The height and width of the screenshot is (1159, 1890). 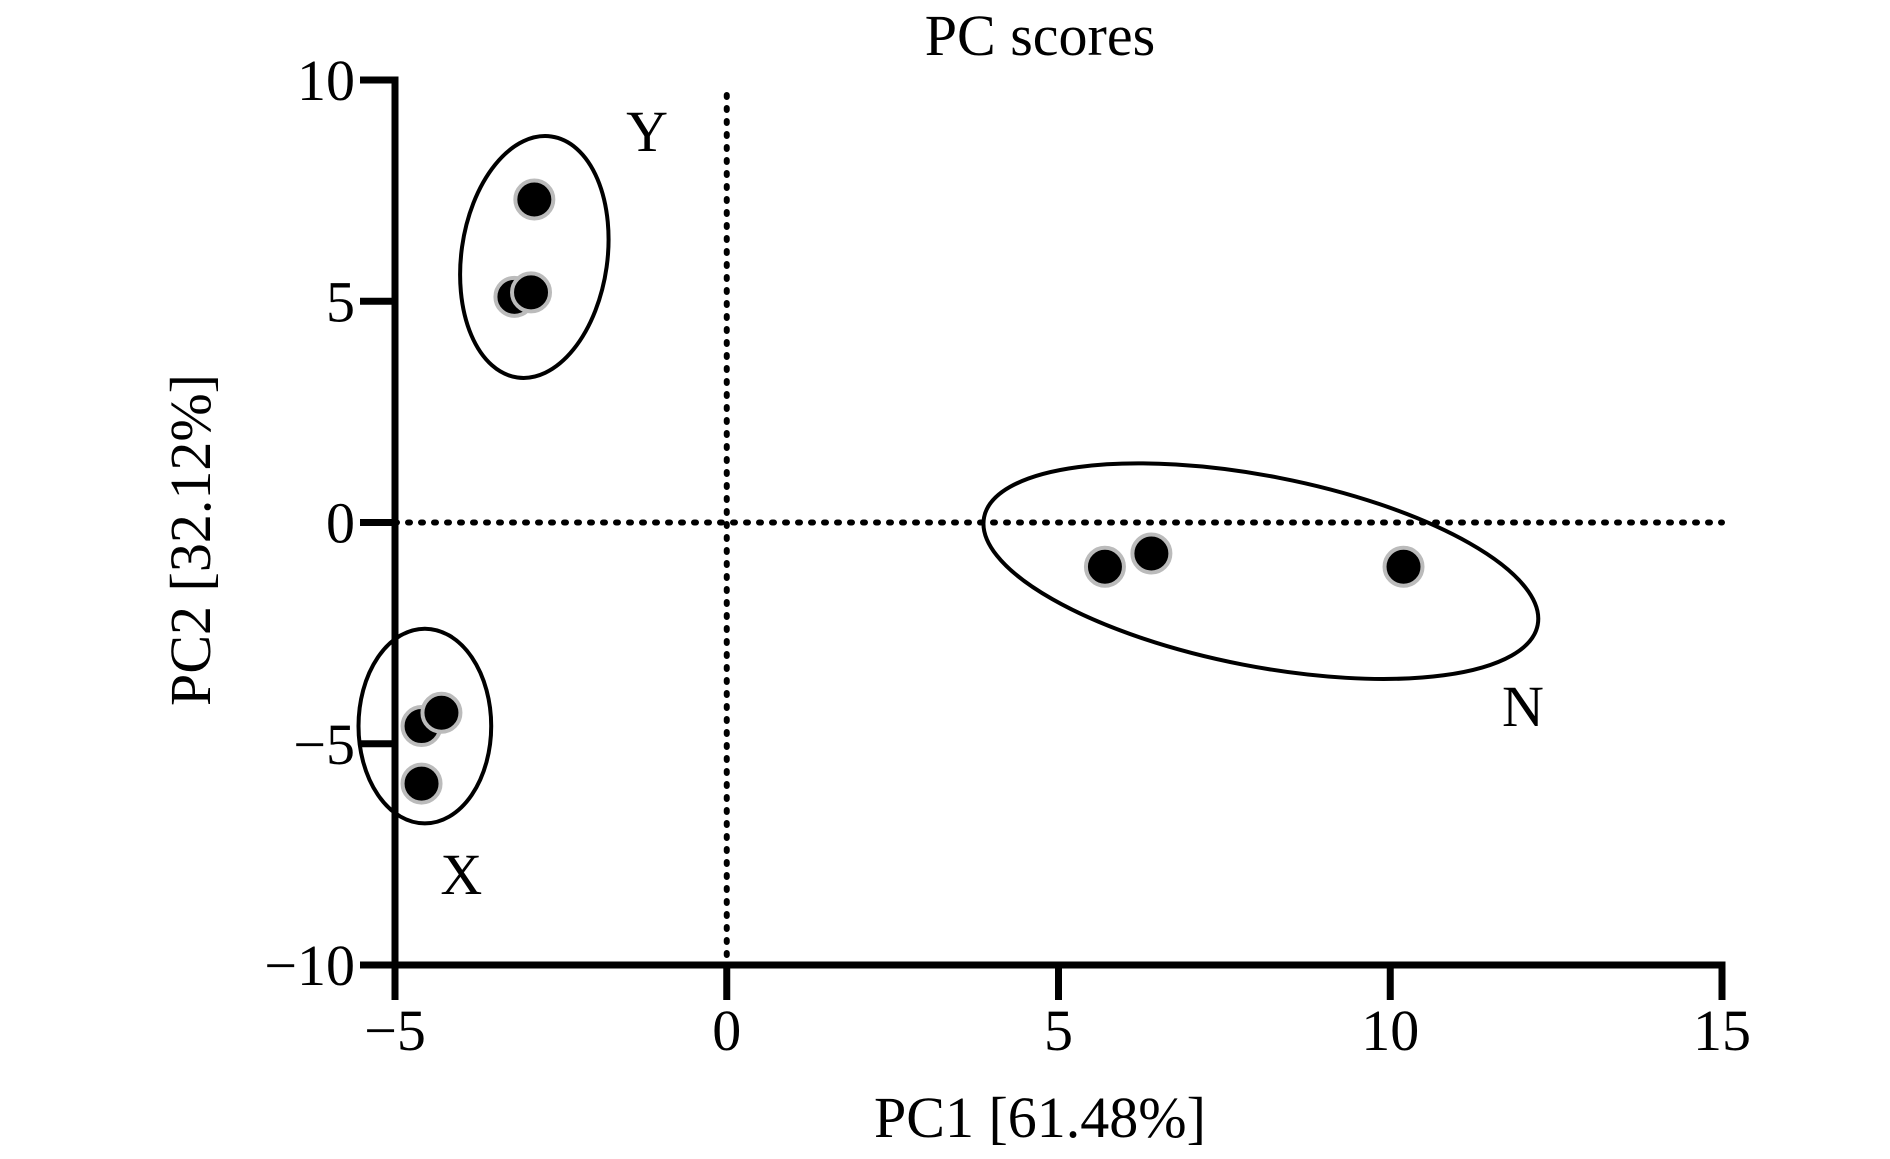 I want to click on x-tick-label: 15, so click(x=1722, y=1030).